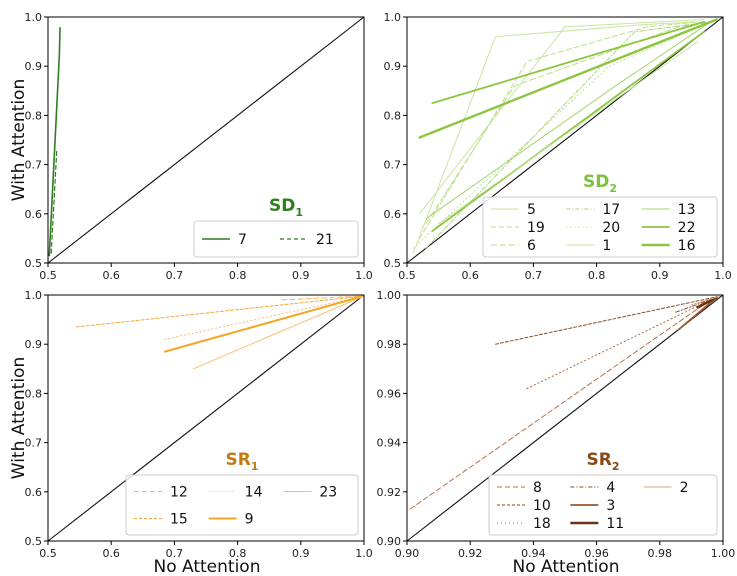  I want to click on legend: 5 19 6 17 20 1 13 22 16, so click(600, 227).